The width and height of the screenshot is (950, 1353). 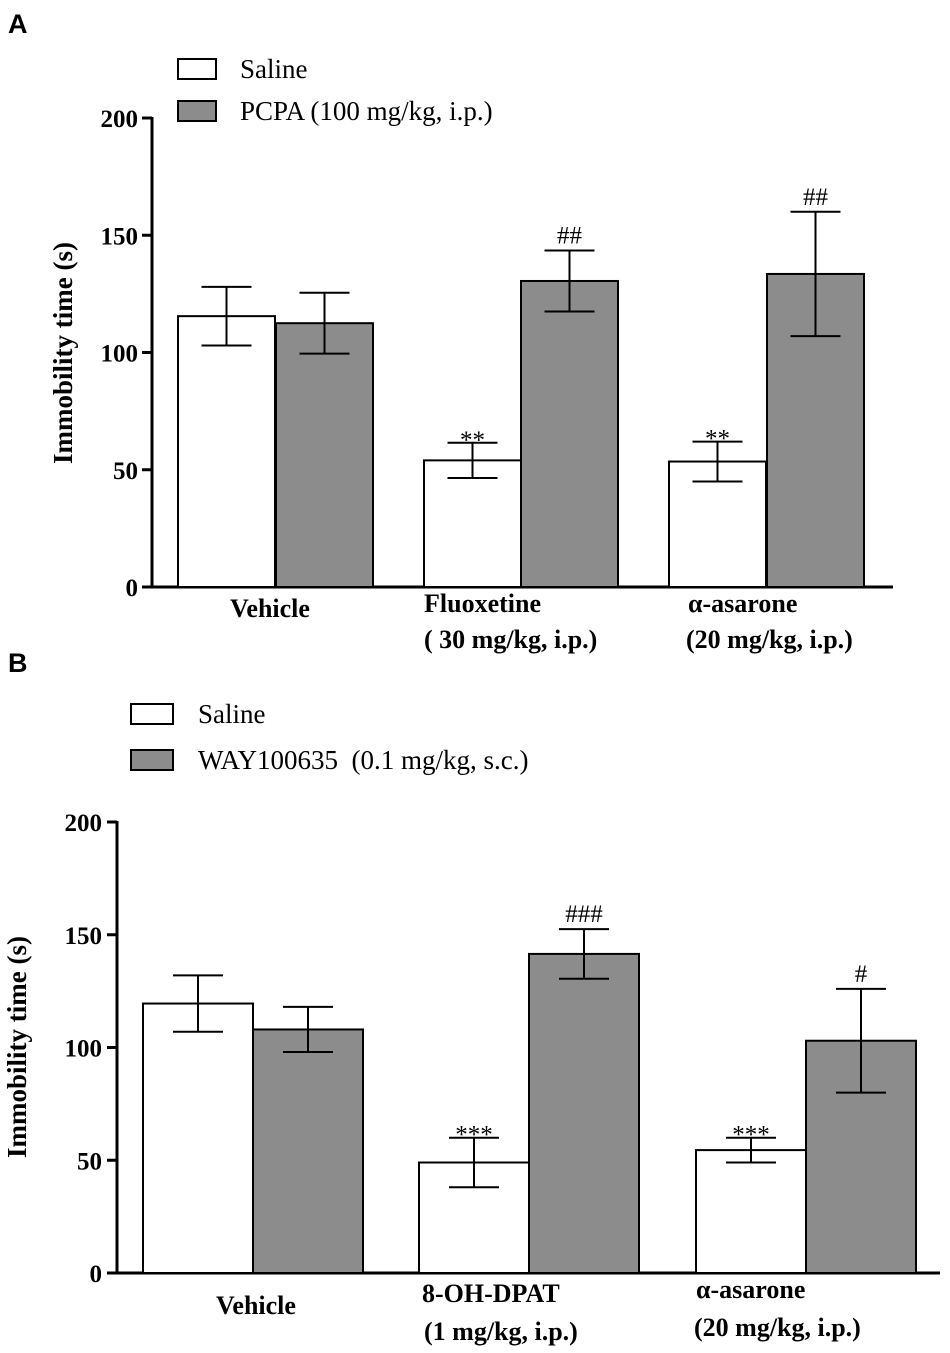 What do you see at coordinates (363, 760) in the screenshot?
I see `legend-b-way-label: WAY100635 (0.1 mg/kg, s.c.)` at bounding box center [363, 760].